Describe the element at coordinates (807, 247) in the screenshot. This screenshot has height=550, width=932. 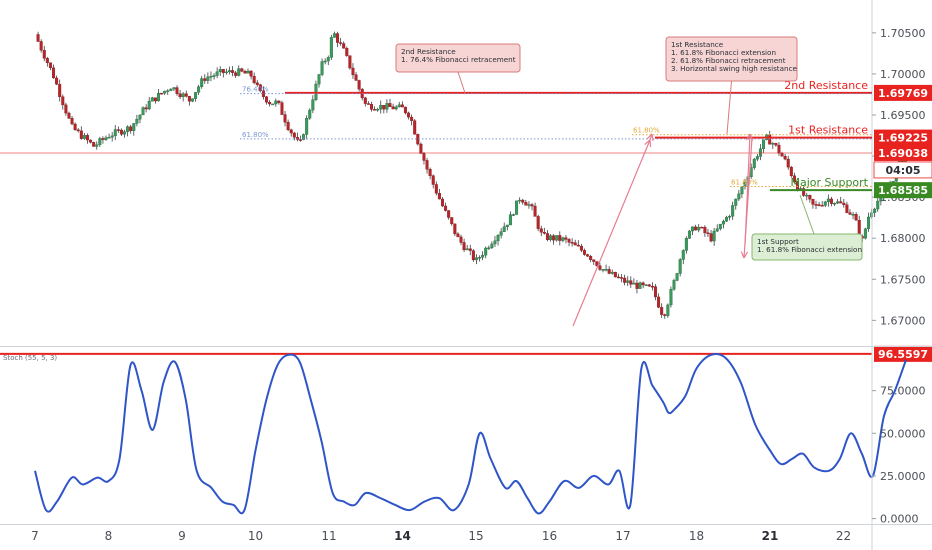
I see `annotation-box` at that location.